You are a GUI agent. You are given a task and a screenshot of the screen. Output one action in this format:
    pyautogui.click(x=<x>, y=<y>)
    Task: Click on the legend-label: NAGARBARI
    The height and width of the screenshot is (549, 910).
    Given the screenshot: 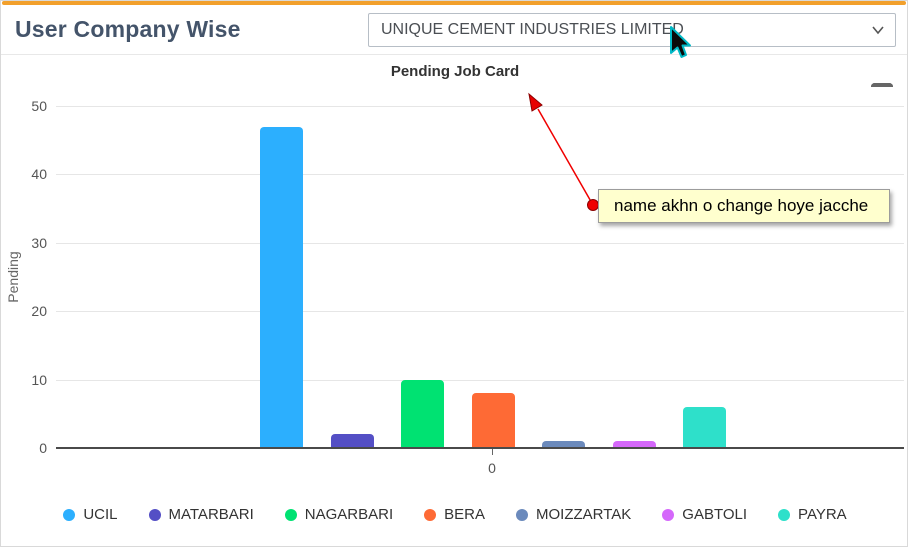 What is the action you would take?
    pyautogui.click(x=349, y=514)
    